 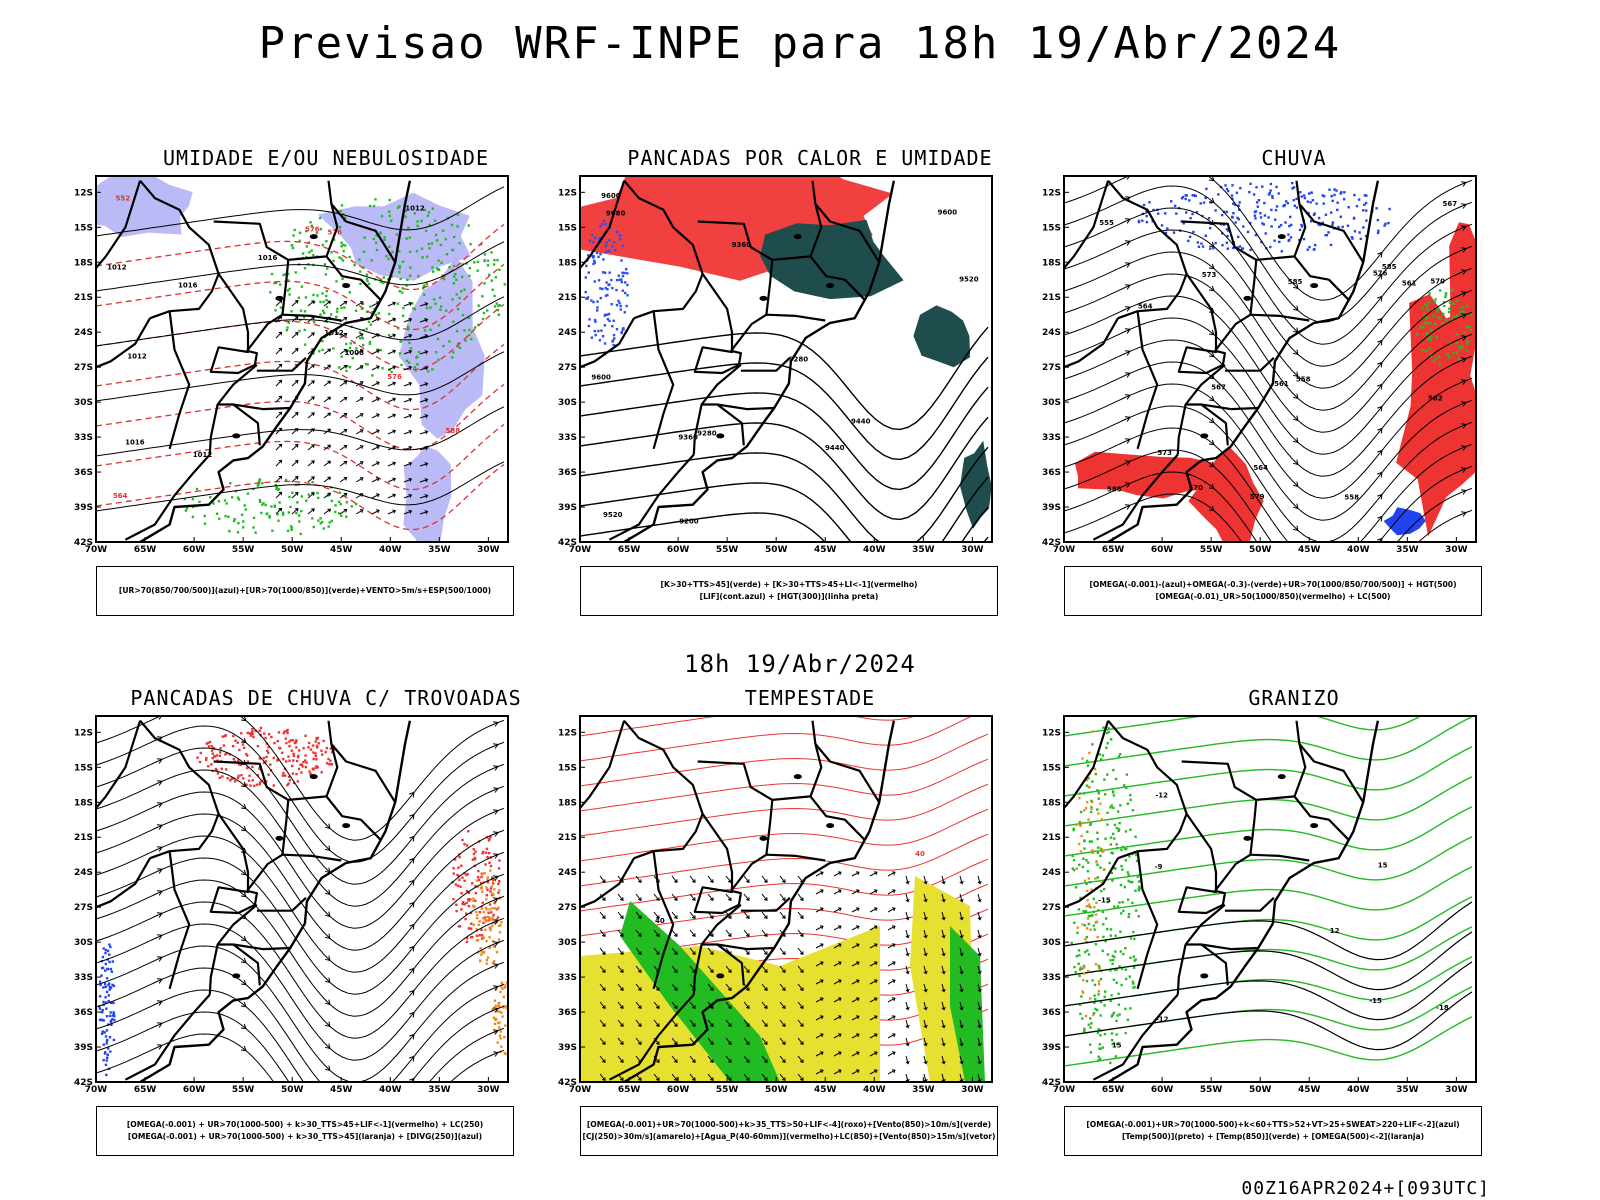 What do you see at coordinates (1051, 228) in the screenshot?
I see `lat-tick-label: 15S` at bounding box center [1051, 228].